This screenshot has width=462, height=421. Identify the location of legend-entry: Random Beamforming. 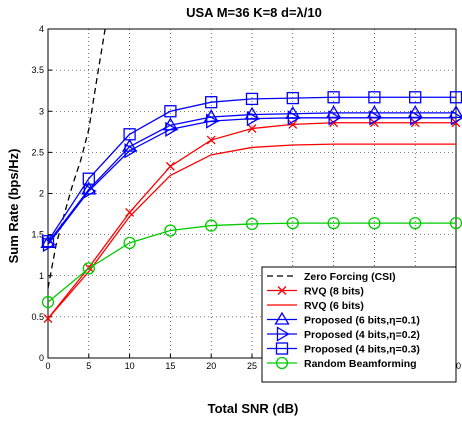
(342, 363).